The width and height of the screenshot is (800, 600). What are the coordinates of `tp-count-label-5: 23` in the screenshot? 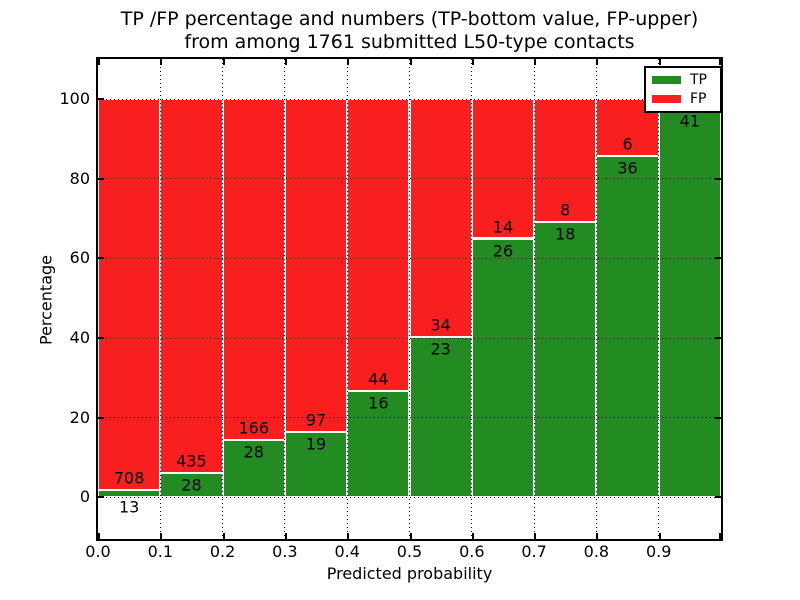 It's located at (440, 349).